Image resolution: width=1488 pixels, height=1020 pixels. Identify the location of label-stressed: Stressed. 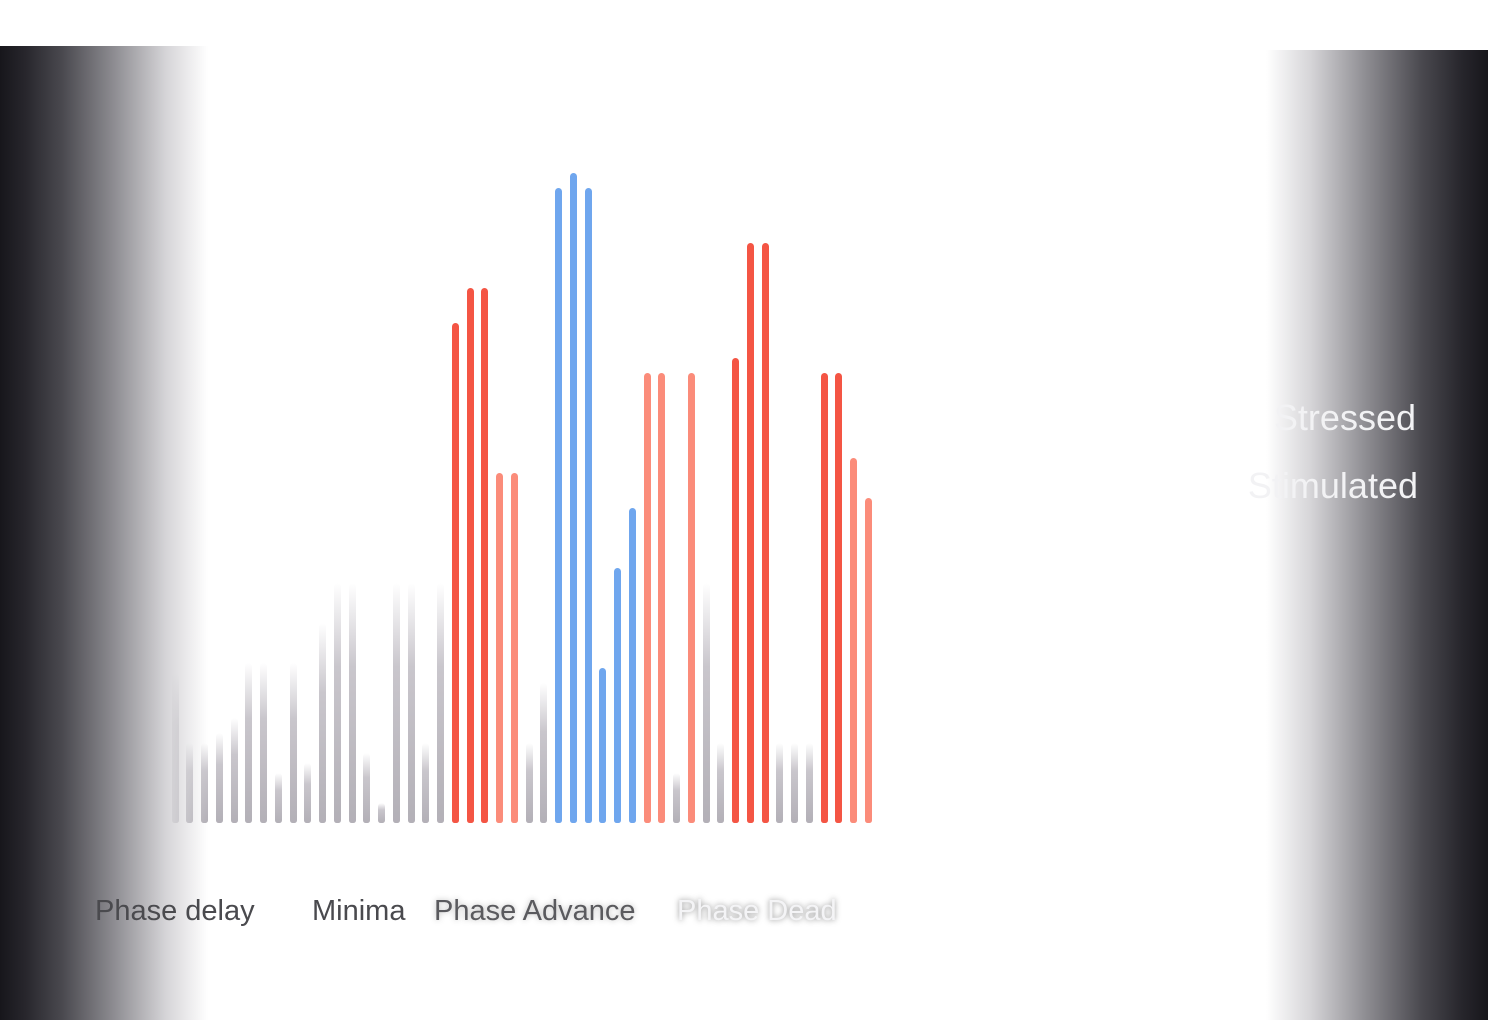
(1344, 417).